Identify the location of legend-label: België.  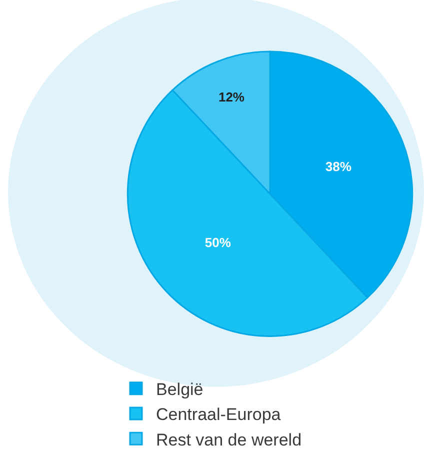
(180, 390).